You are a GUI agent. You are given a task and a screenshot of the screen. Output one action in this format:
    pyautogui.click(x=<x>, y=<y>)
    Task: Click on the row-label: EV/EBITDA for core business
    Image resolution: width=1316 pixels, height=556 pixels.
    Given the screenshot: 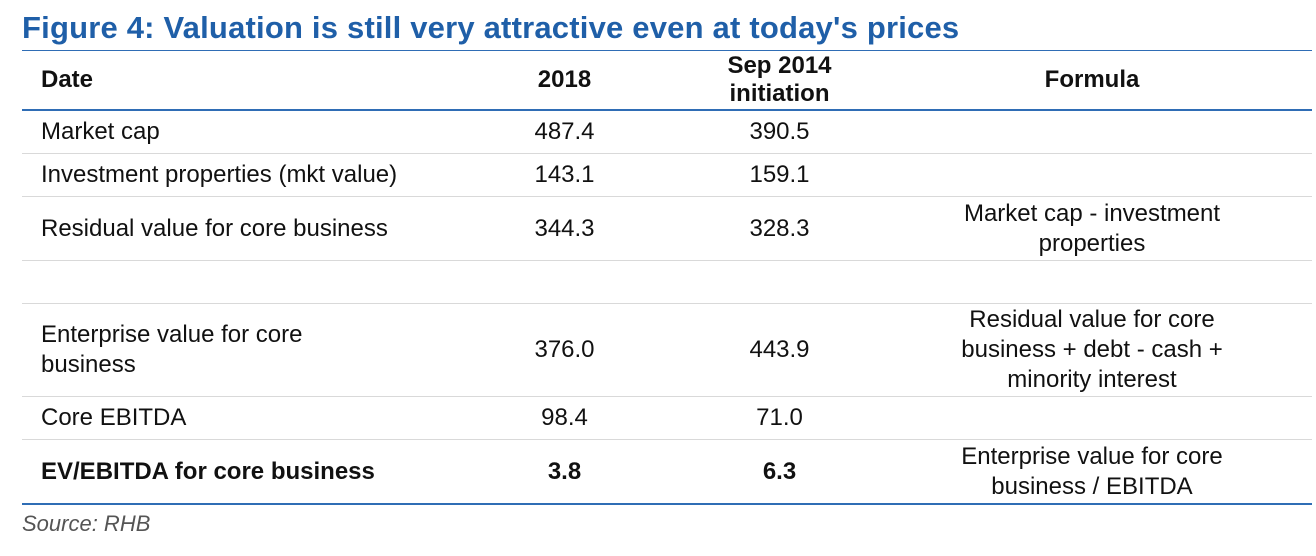 What is the action you would take?
    pyautogui.click(x=208, y=471)
    